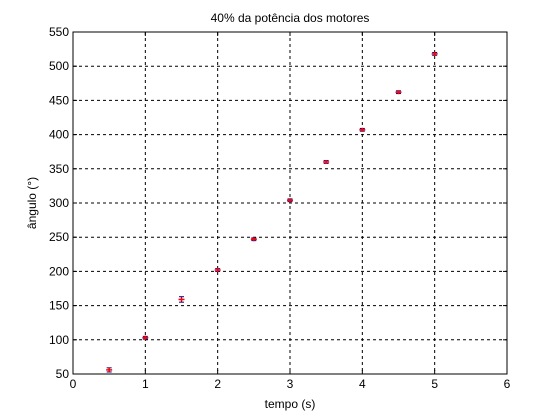 The height and width of the screenshot is (420, 560). Describe the element at coordinates (434, 384) in the screenshot. I see `x-tick-label: 5` at that location.